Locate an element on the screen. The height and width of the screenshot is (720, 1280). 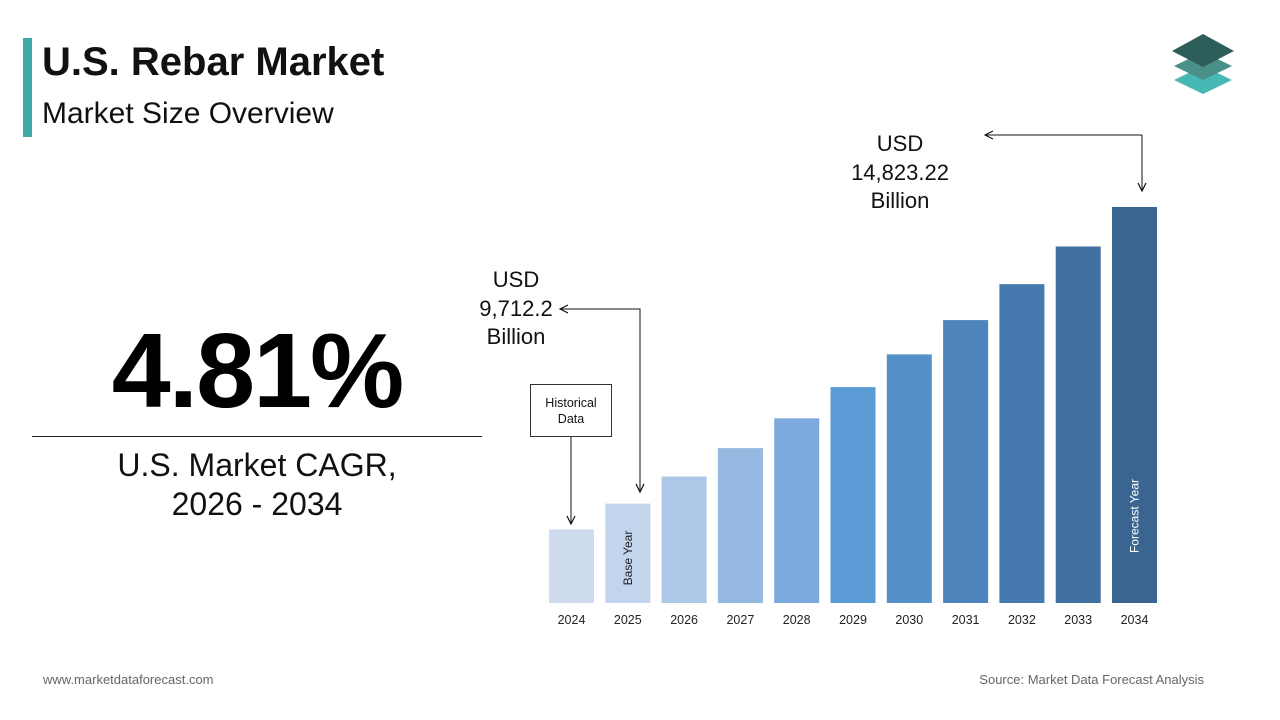
bar-2024 is located at coordinates (571, 566).